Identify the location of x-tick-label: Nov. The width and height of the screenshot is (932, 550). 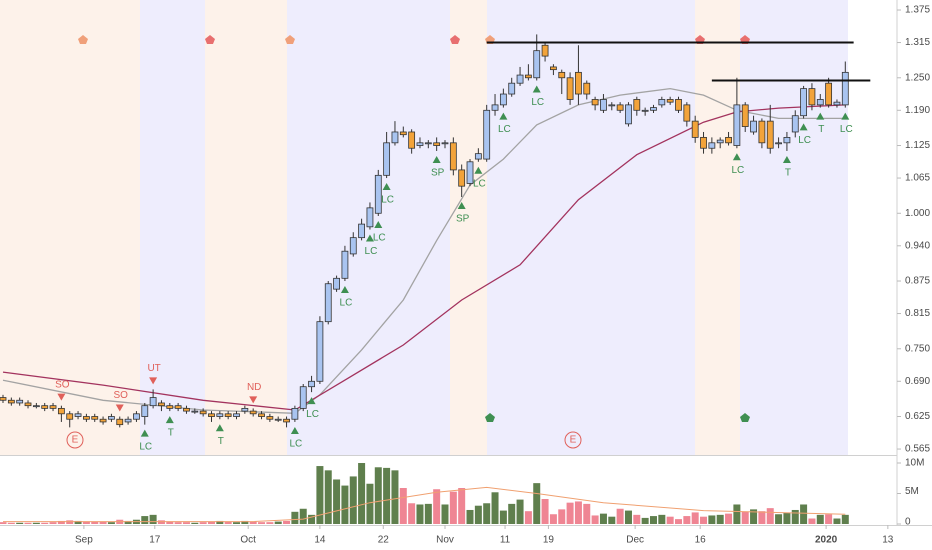
(445, 540).